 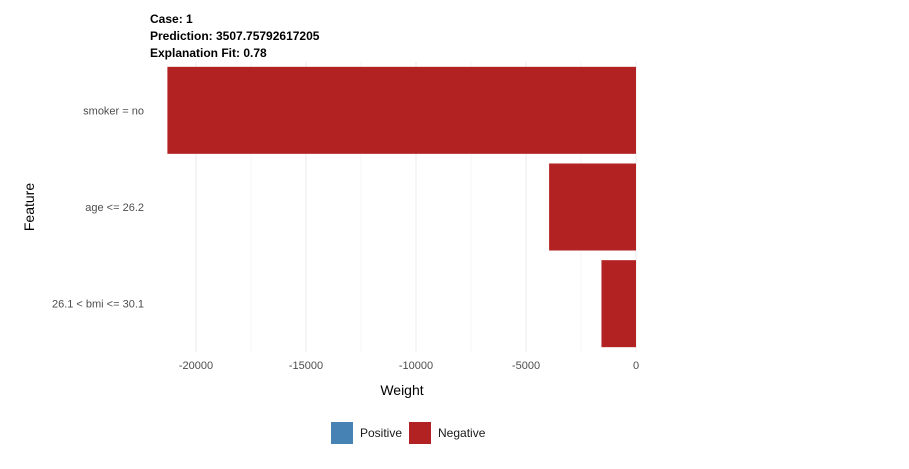 I want to click on title-explanation-fit: Explanation Fit: 0.78, so click(x=208, y=53).